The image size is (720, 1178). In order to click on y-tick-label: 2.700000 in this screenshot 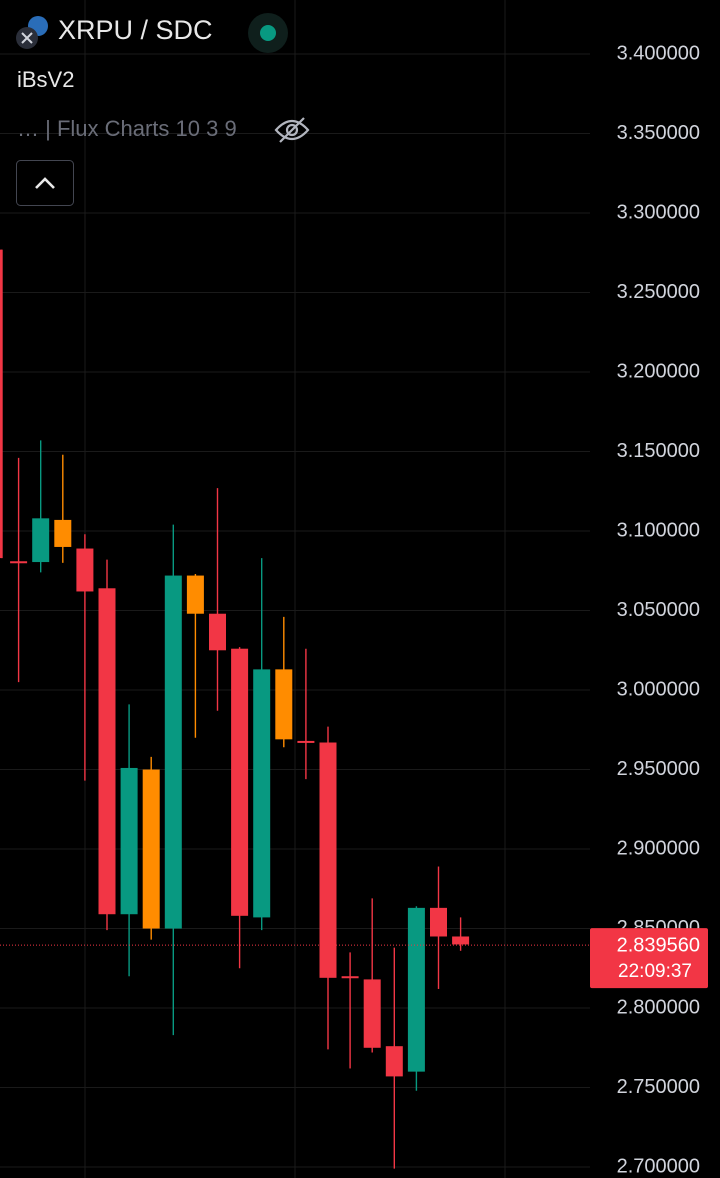, I will do `click(658, 1166)`.